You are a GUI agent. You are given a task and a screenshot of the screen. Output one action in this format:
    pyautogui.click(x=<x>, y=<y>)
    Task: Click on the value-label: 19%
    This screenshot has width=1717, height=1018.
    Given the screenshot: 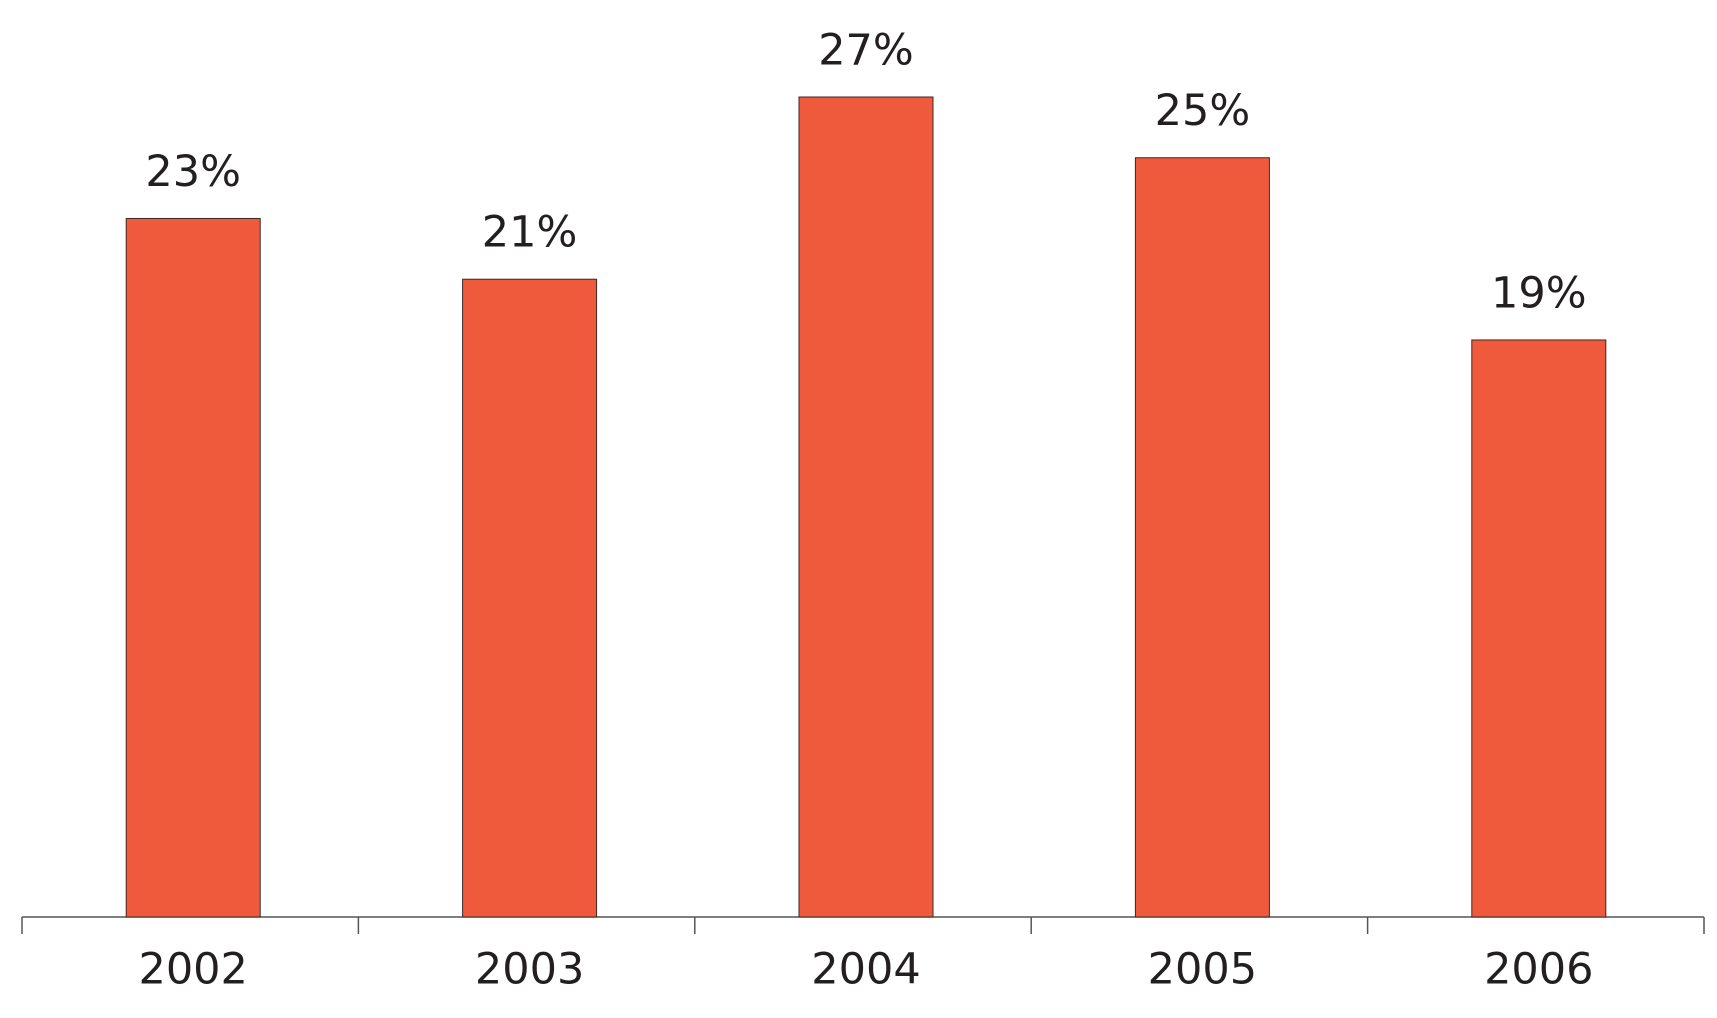 What is the action you would take?
    pyautogui.click(x=1539, y=293)
    